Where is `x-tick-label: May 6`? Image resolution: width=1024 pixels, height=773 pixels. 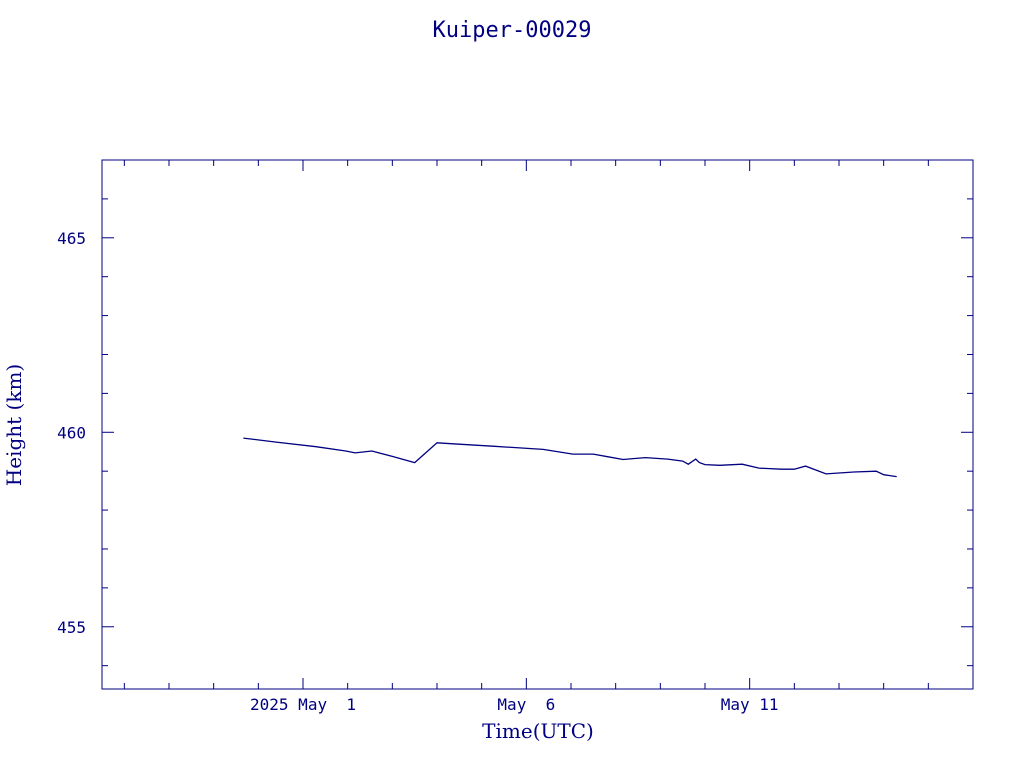 x-tick-label: May 6 is located at coordinates (526, 704).